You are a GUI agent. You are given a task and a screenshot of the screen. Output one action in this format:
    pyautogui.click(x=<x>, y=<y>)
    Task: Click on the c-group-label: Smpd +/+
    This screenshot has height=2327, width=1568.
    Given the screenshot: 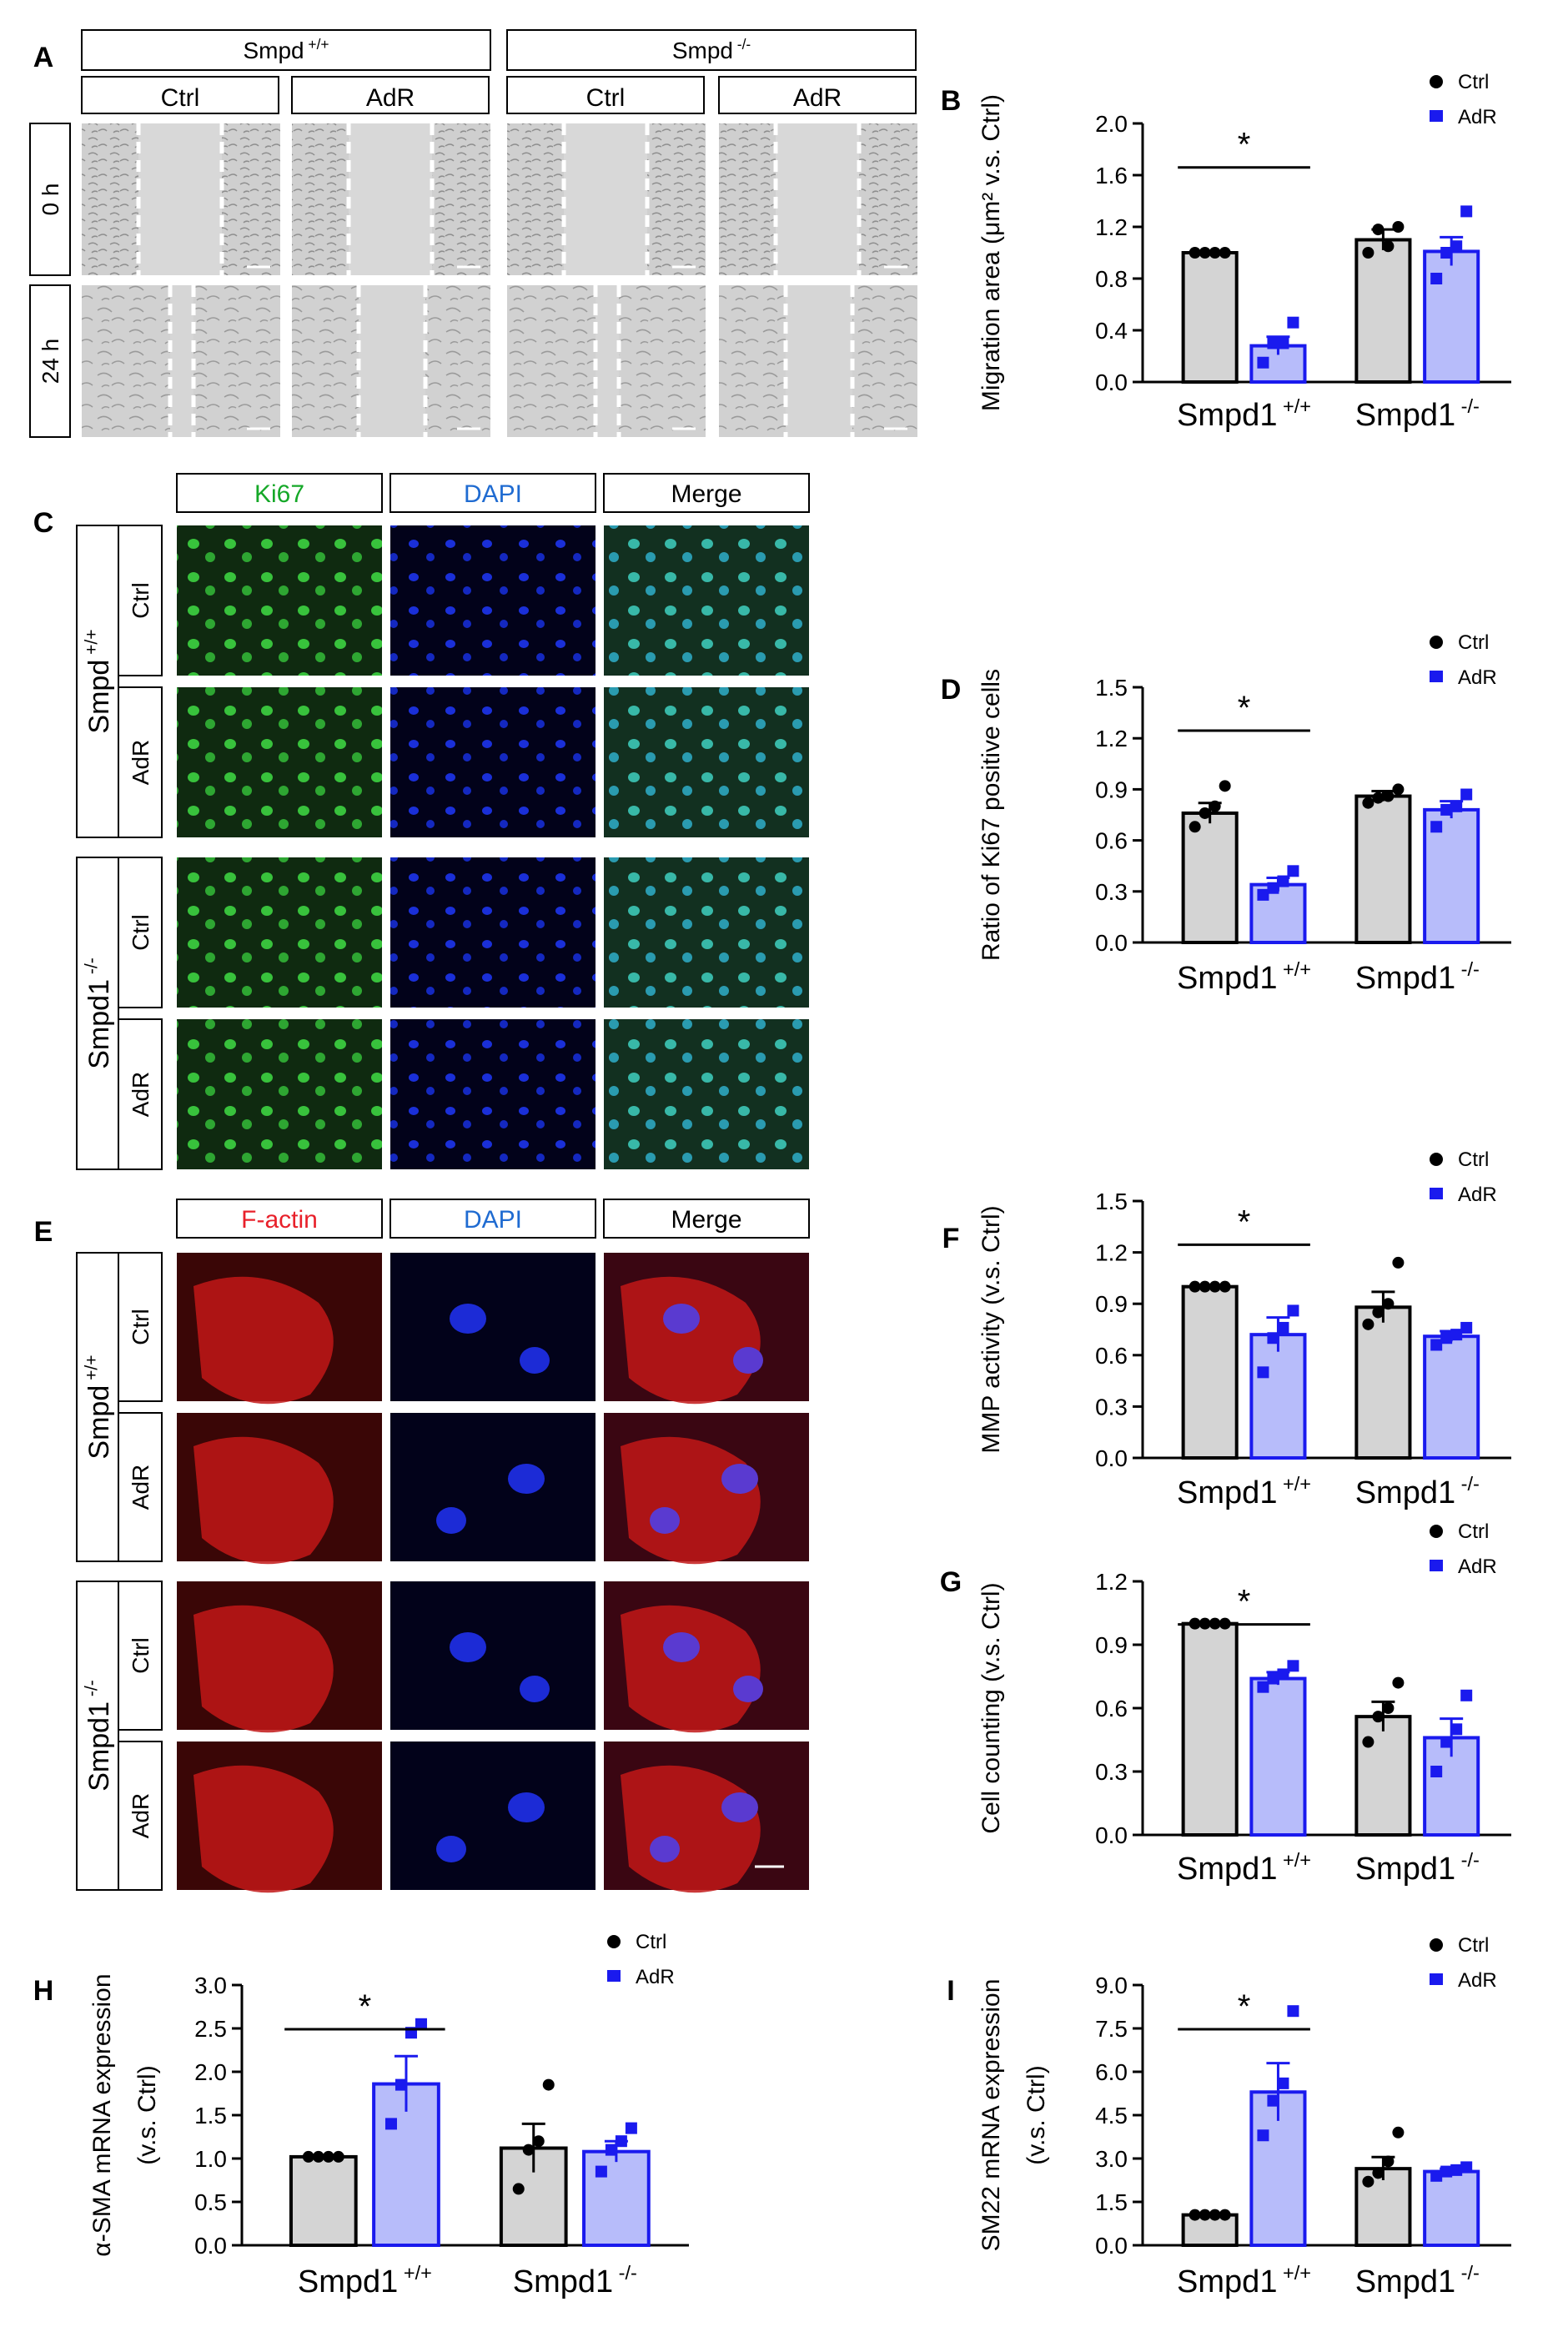 What is the action you would take?
    pyautogui.click(x=98, y=681)
    